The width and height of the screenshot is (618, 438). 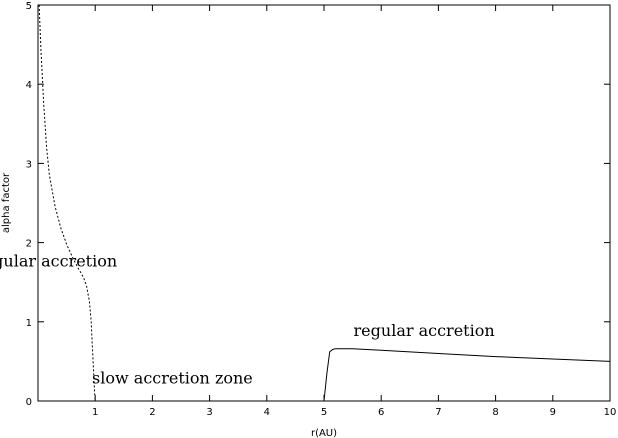 I want to click on x-tick-label: 5, so click(x=324, y=412).